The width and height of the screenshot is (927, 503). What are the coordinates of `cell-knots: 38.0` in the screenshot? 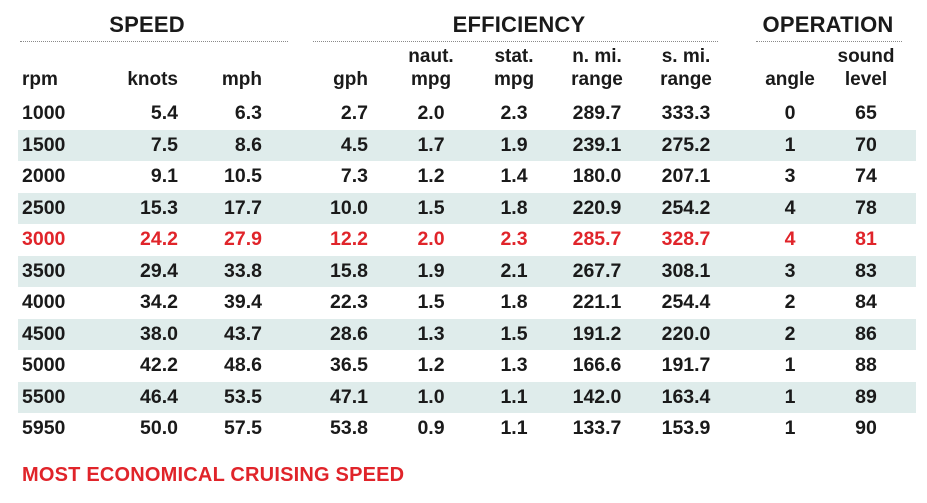 It's located at (159, 333).